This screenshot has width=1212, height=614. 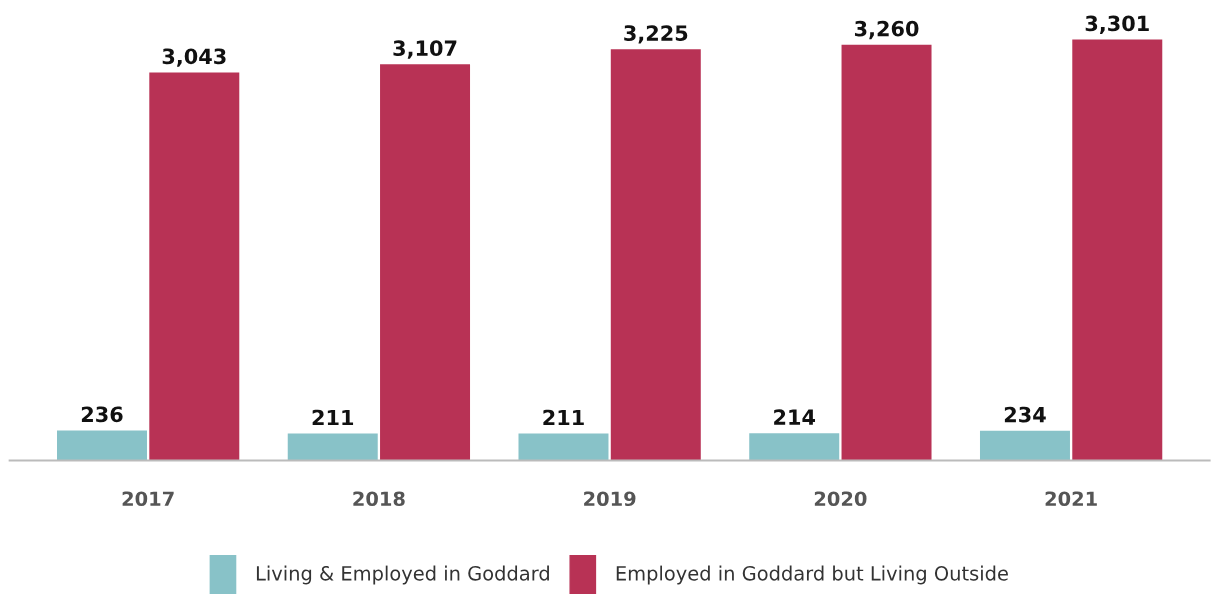 I want to click on data-label: 236, so click(x=102, y=414).